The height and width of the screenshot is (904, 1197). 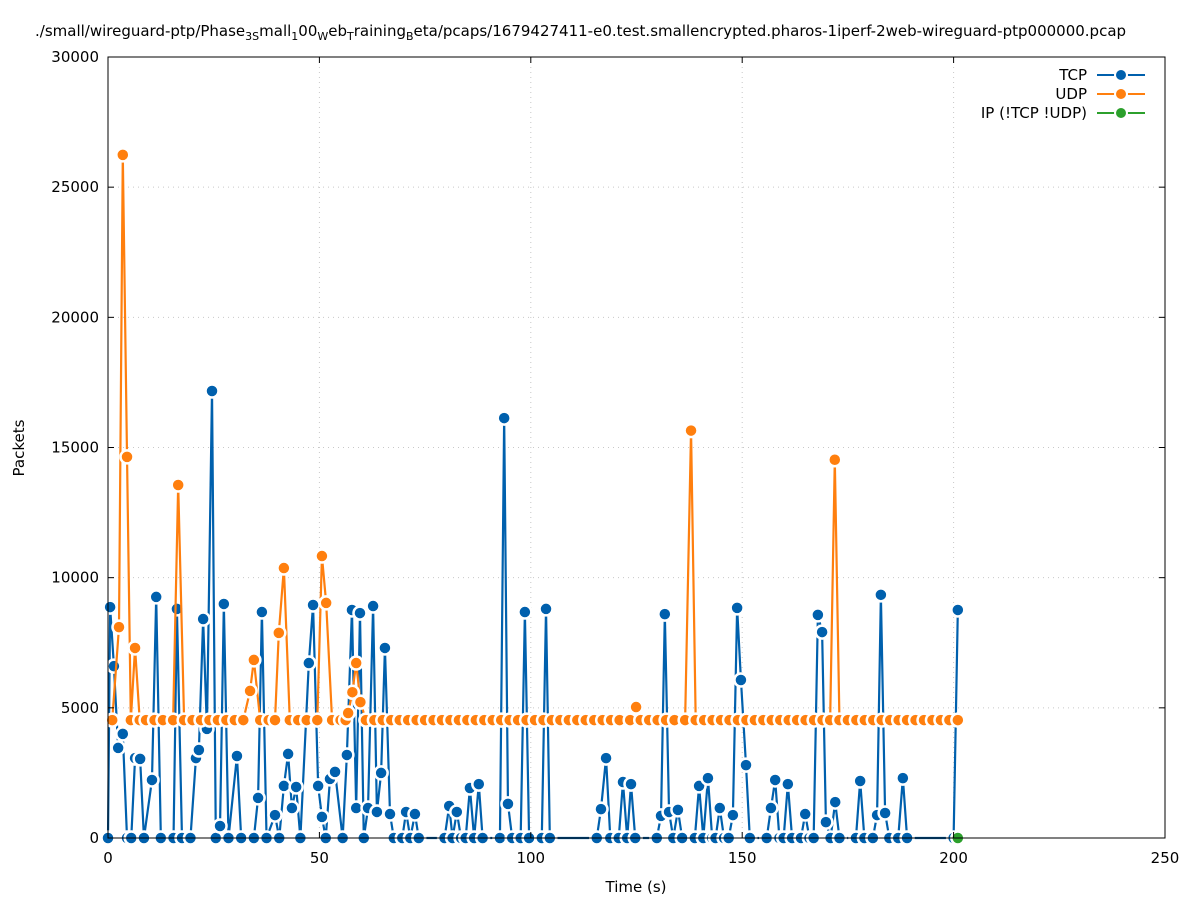 I want to click on x-tick-label: 0, so click(x=108, y=858).